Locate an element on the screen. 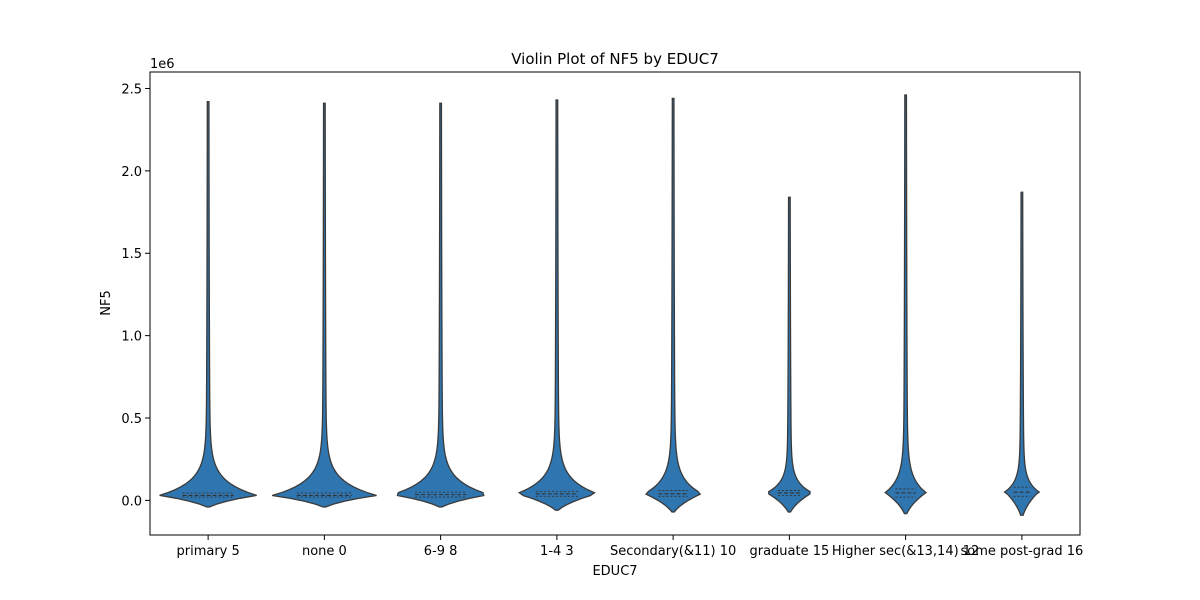 This screenshot has width=1200, height=600. y-tick-label: 0.0 is located at coordinates (131, 501).